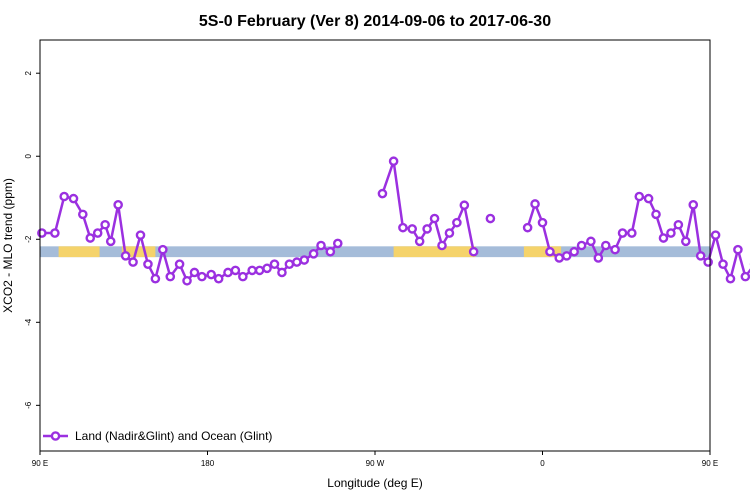 This screenshot has height=500, width=750. What do you see at coordinates (28, 72) in the screenshot?
I see `y-tick-label: 2` at bounding box center [28, 72].